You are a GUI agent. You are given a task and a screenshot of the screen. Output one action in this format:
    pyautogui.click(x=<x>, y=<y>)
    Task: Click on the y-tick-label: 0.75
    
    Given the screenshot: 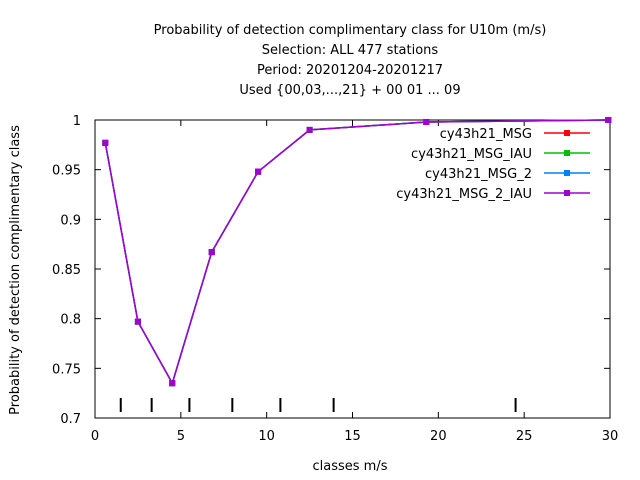 What is the action you would take?
    pyautogui.click(x=66, y=369)
    